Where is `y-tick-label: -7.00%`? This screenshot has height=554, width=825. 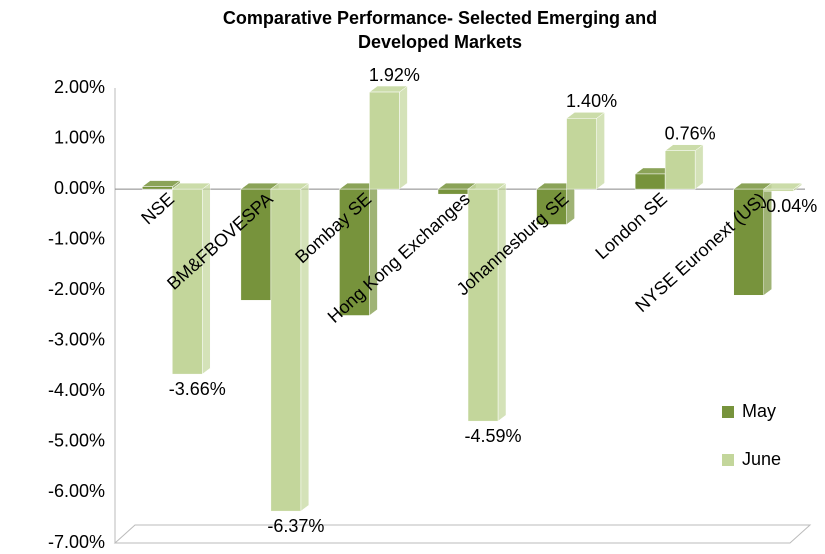 y-tick-label: -7.00% is located at coordinates (76, 542).